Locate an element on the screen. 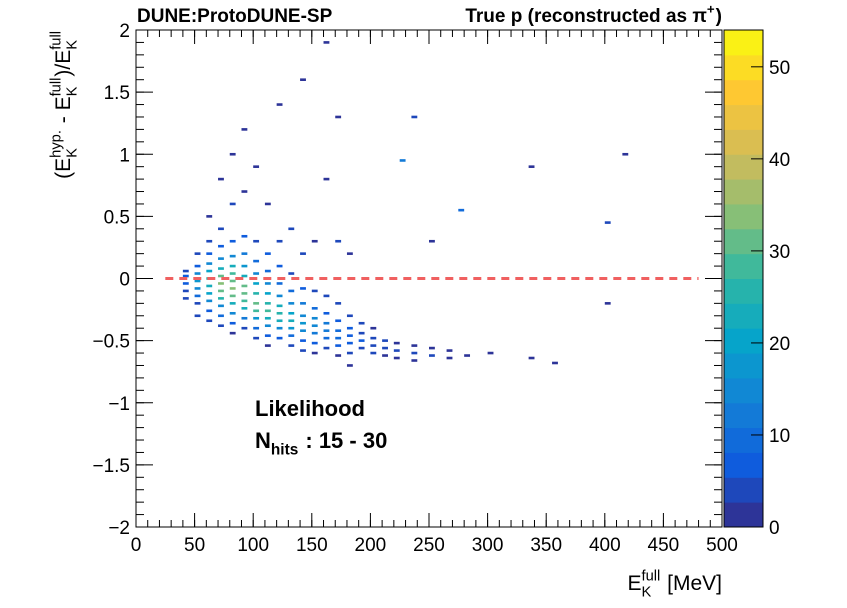 The height and width of the screenshot is (608, 847). x-tick-label: 150 is located at coordinates (312, 545).